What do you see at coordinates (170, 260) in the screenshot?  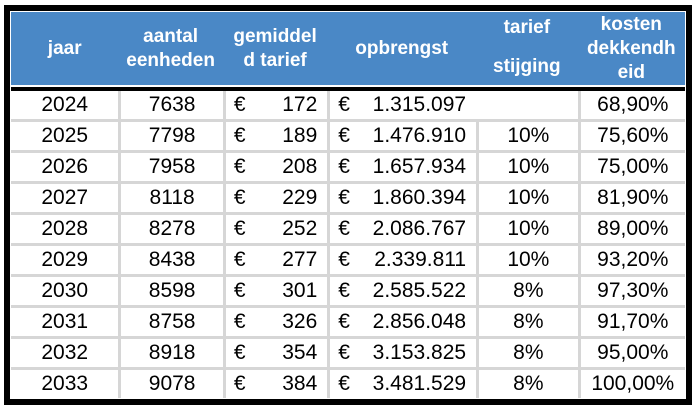 I see `cell-aantal-eenheden: 8438` at bounding box center [170, 260].